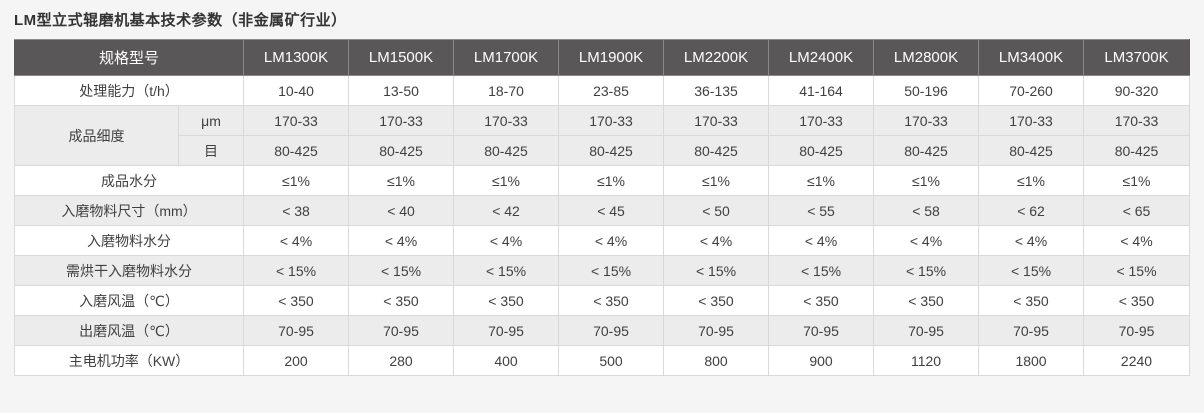  Describe the element at coordinates (211, 120) in the screenshot. I see `unit-um: μm` at that location.